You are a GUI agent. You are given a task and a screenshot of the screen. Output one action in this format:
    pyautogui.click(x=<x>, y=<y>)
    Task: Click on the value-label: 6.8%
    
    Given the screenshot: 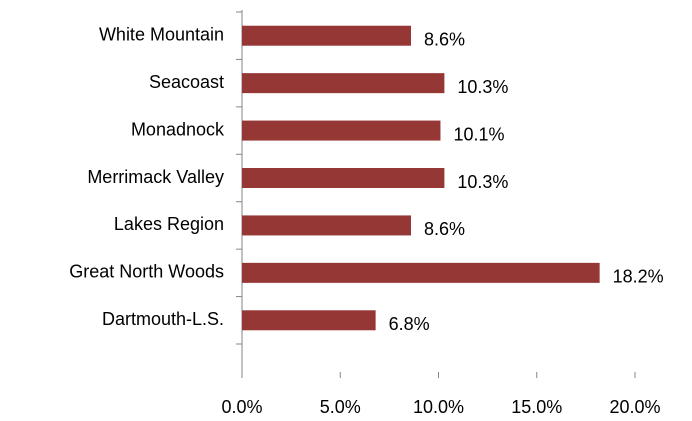 What is the action you would take?
    pyautogui.click(x=409, y=324)
    